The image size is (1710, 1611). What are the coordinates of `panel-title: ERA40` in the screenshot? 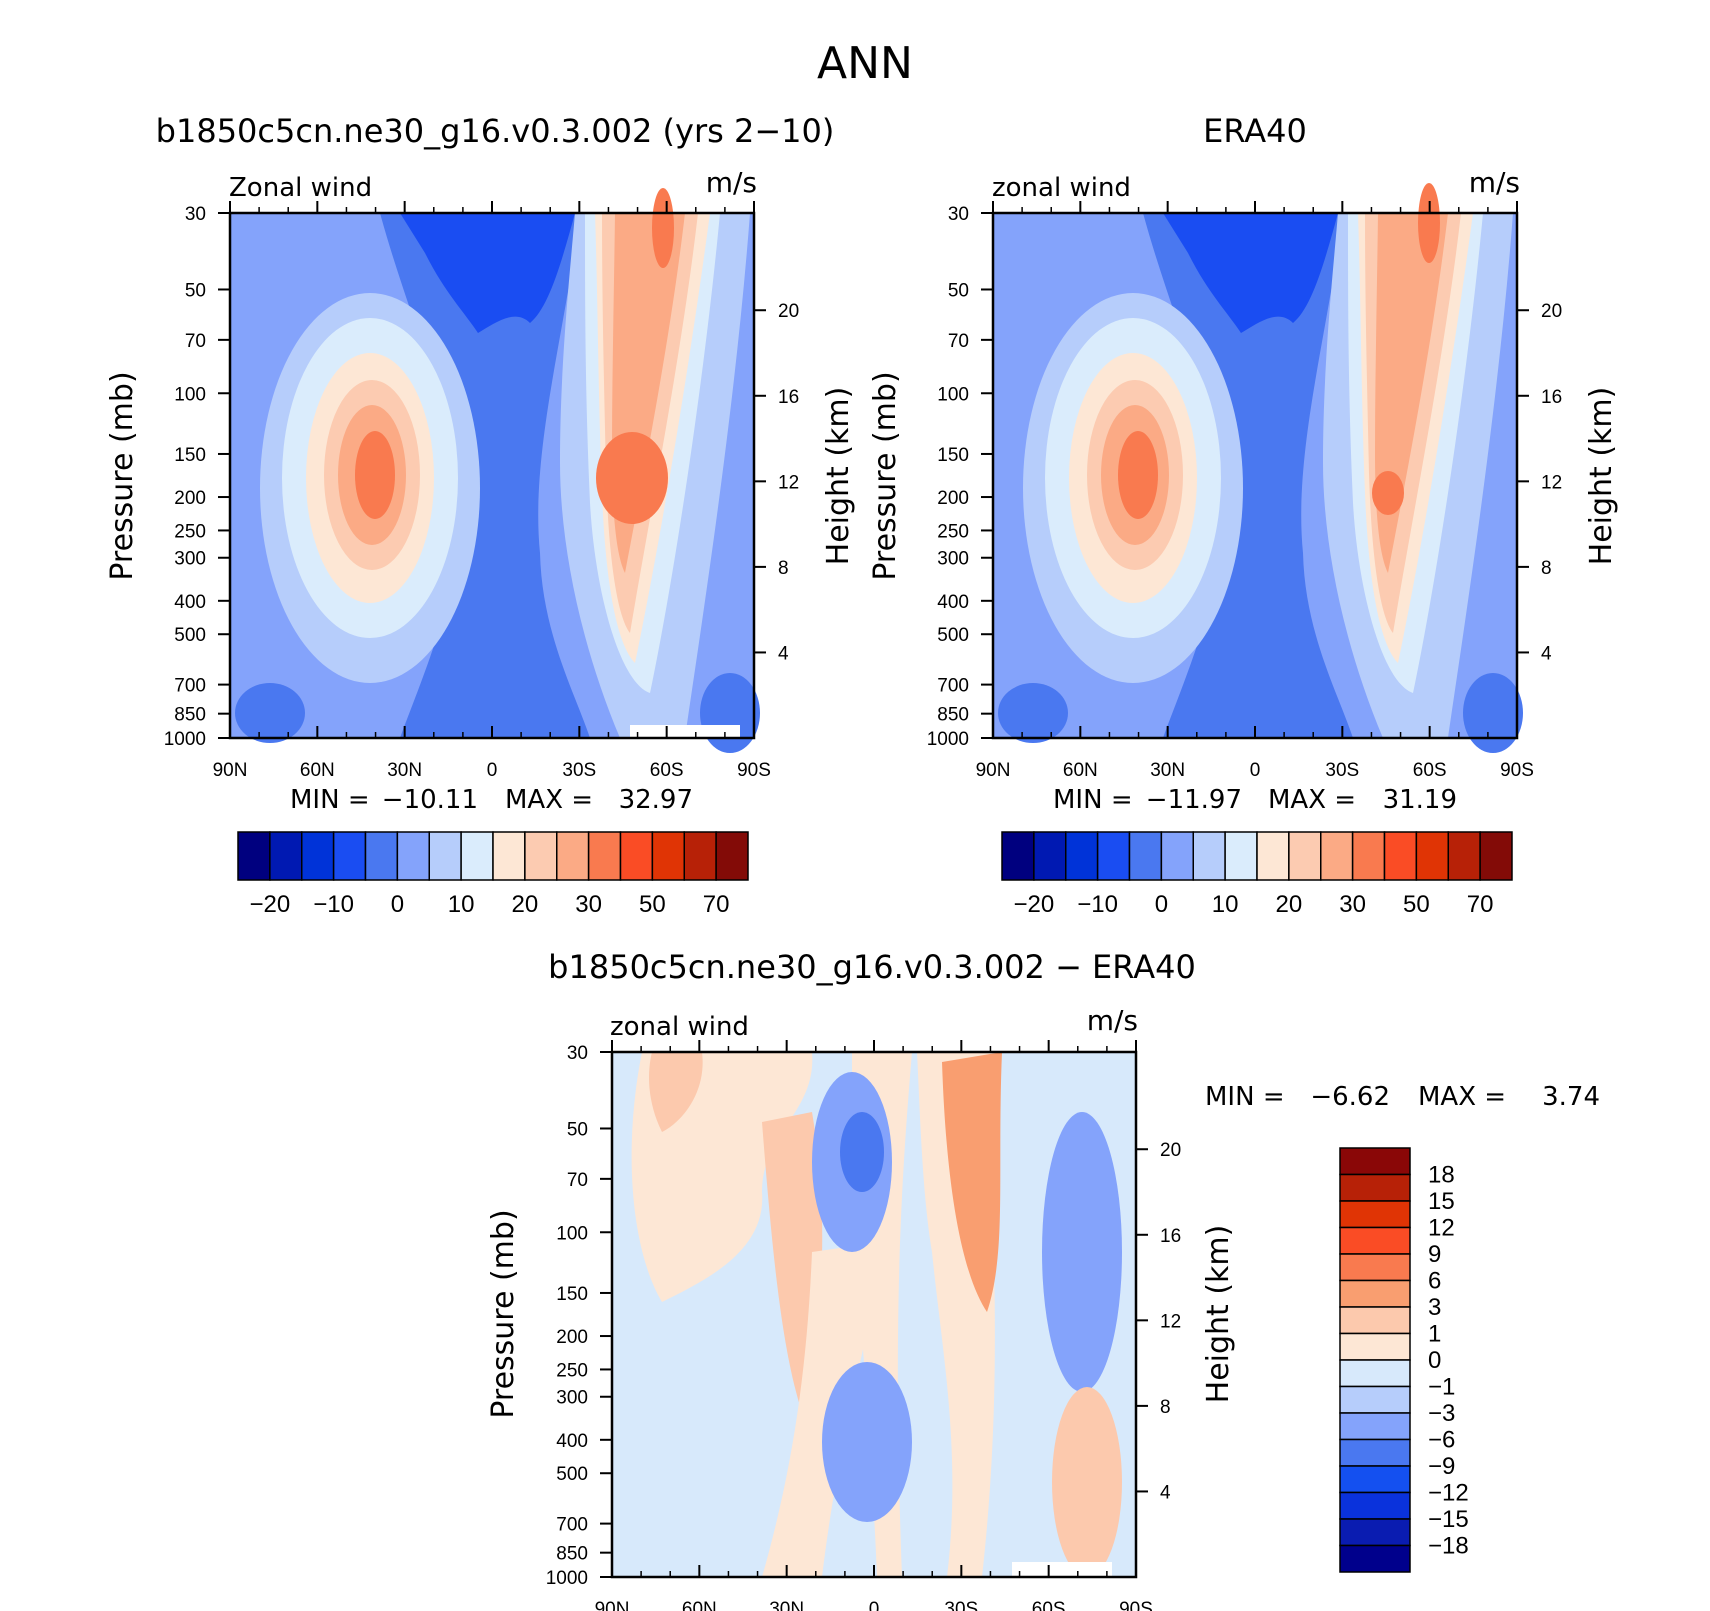 It's located at (1255, 131).